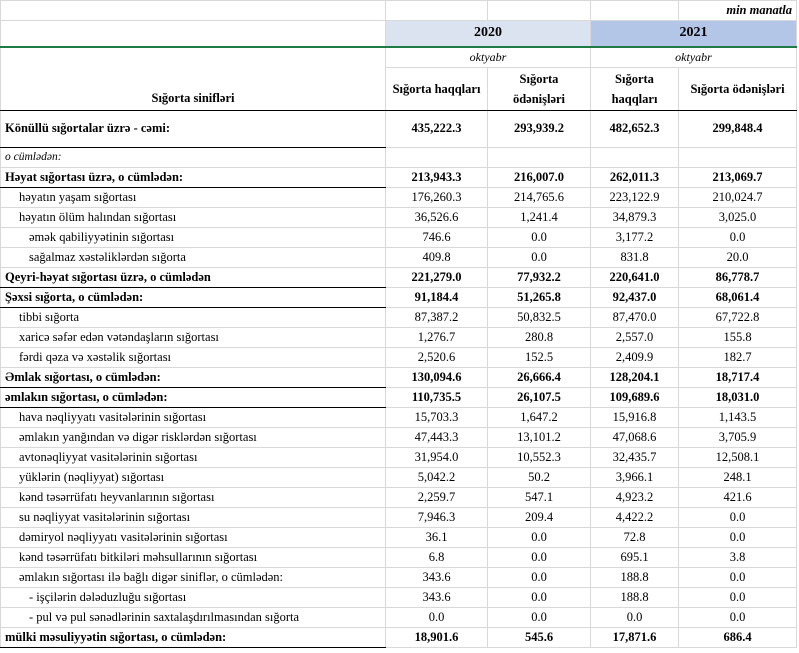 This screenshot has width=799, height=653. What do you see at coordinates (634, 257) in the screenshot?
I see `cell-value: 831.8` at bounding box center [634, 257].